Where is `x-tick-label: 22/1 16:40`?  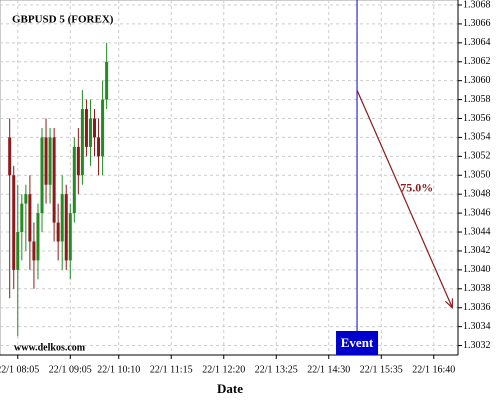
x-tick-label: 22/1 16:40 is located at coordinates (433, 369).